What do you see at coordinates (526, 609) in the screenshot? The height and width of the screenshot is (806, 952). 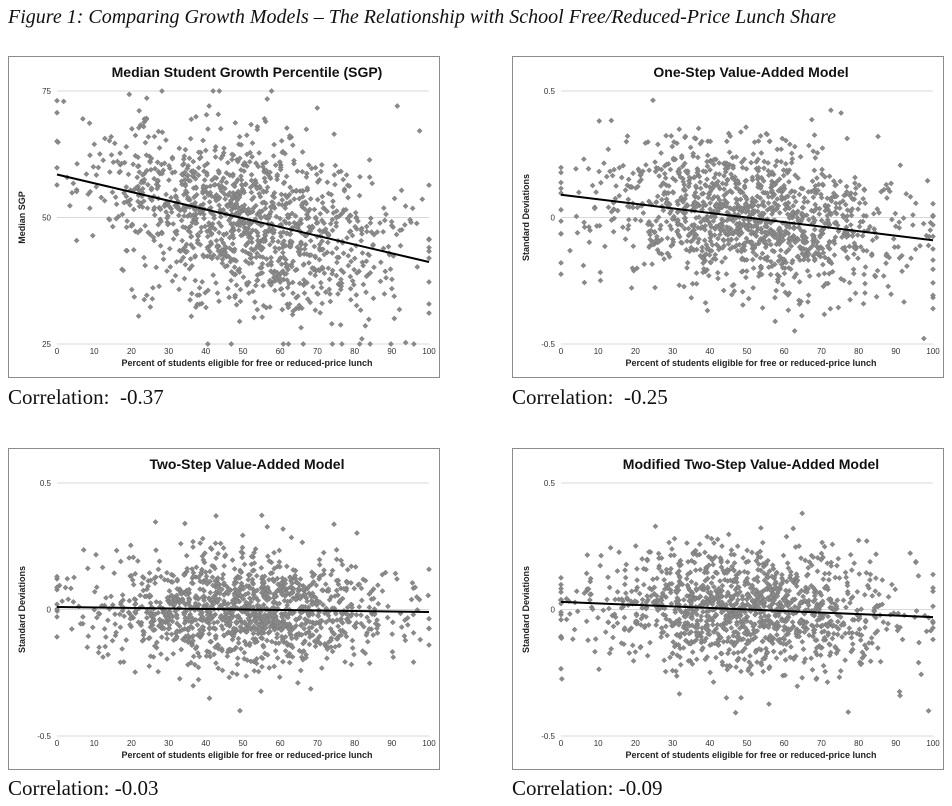 I see `y-axis-label: Standard Deviations` at bounding box center [526, 609].